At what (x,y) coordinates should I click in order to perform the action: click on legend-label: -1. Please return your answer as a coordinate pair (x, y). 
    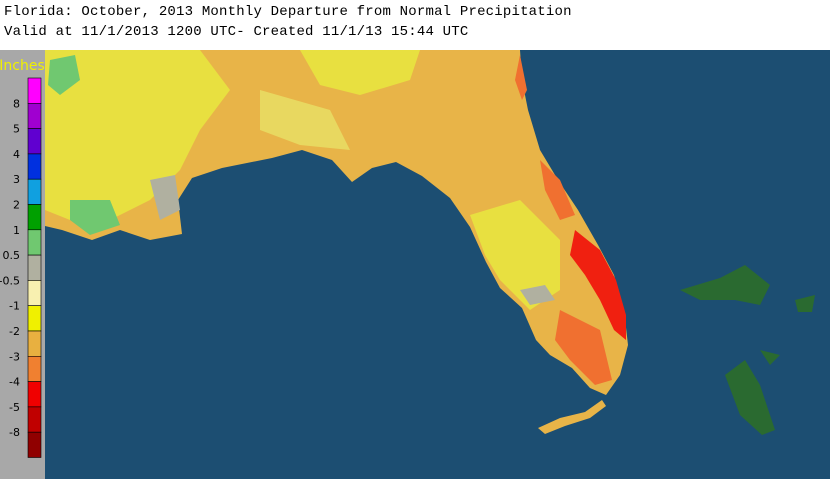
    Looking at the image, I should click on (14, 306).